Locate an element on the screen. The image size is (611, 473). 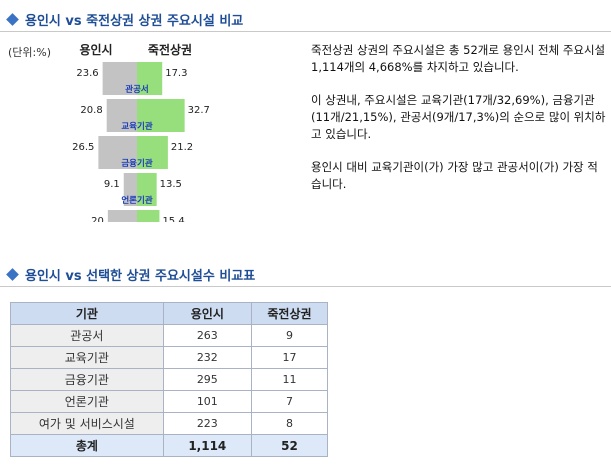
value-label-jukjeon: 17.3 is located at coordinates (176, 73).